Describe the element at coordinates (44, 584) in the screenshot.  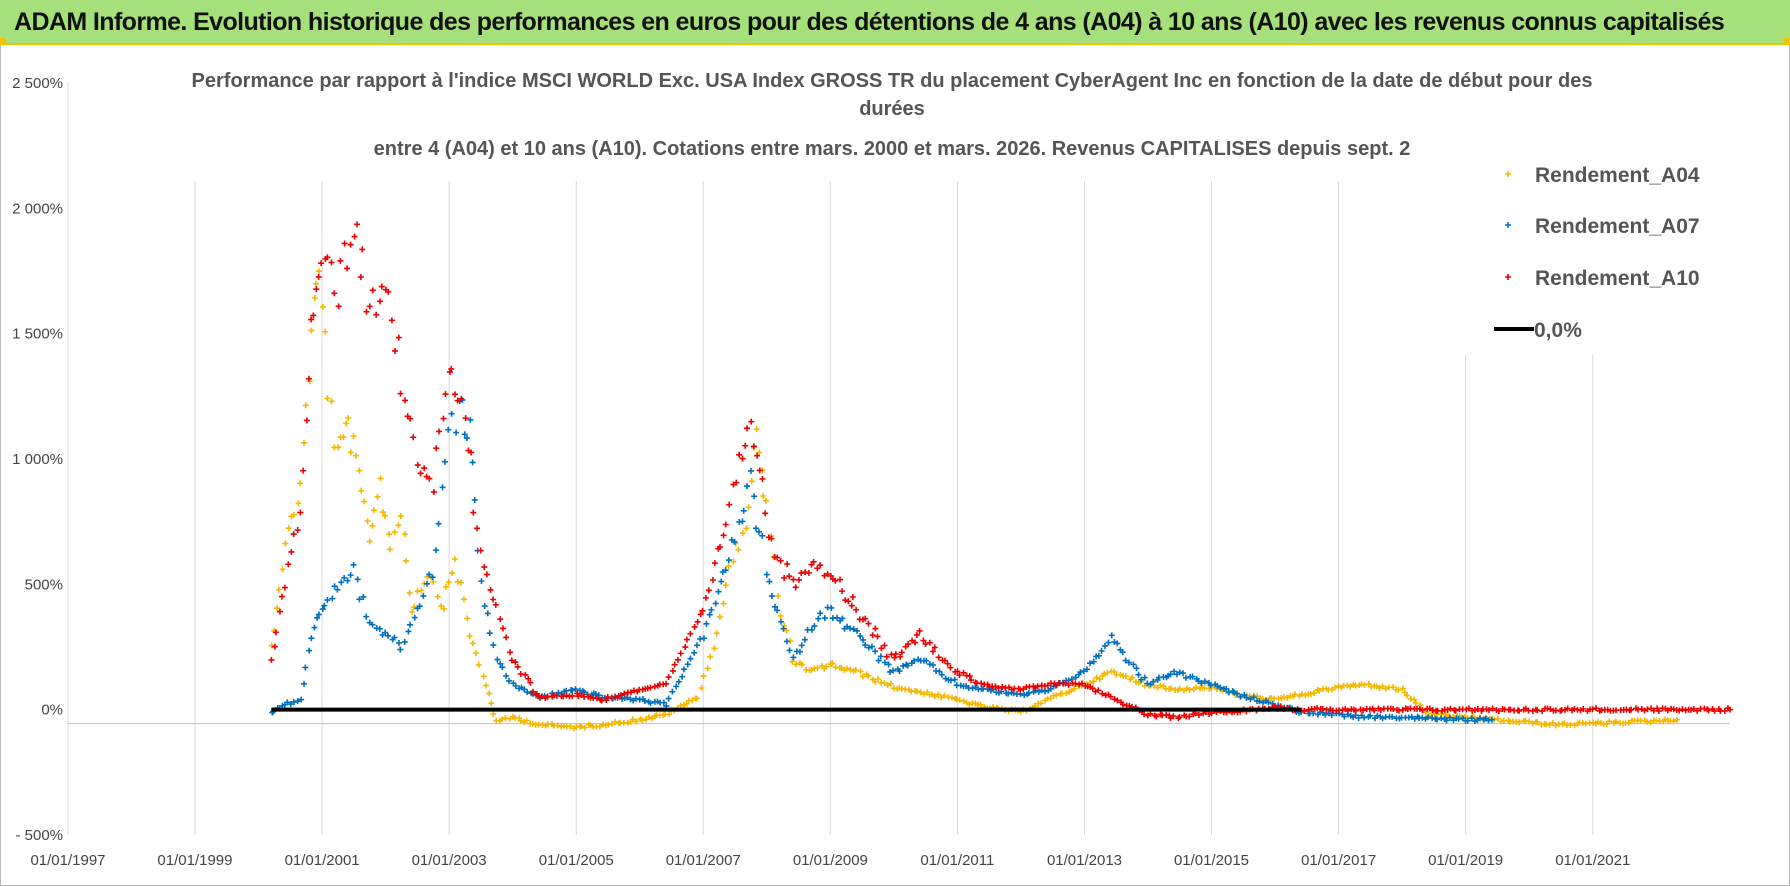
I see `y-tick-label: 500%` at that location.